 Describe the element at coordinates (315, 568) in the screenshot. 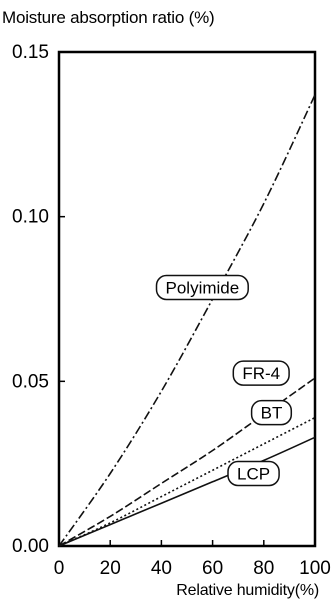

I see `x-tick-label: 100` at that location.